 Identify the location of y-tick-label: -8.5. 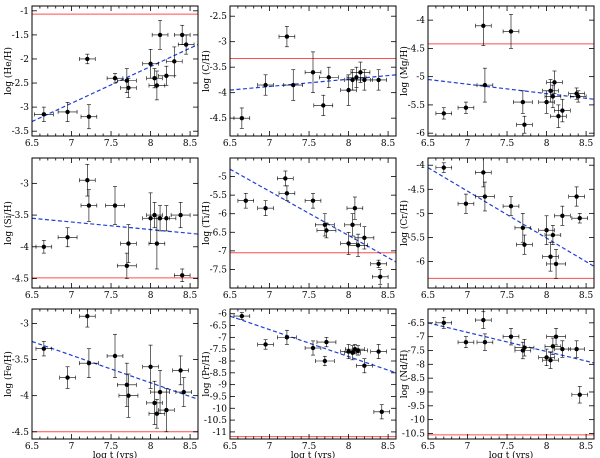
(417, 379).